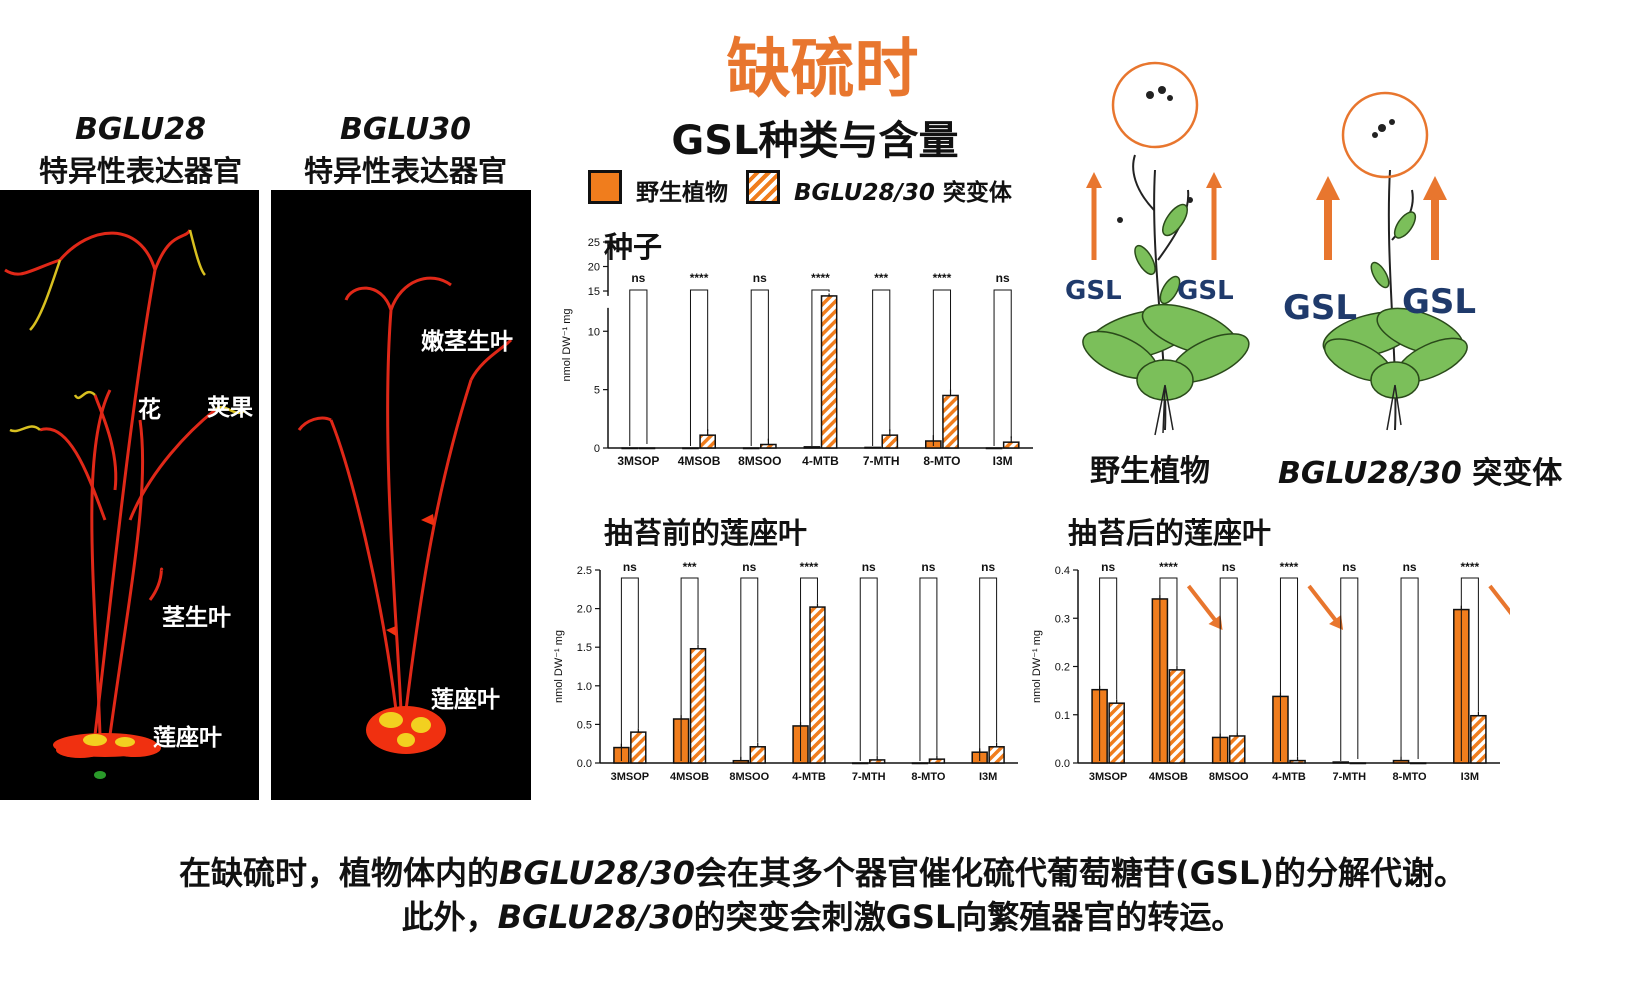 The height and width of the screenshot is (995, 1645). I want to click on bglu30-expression-photo: 嫩茎生叶 莲座叶, so click(401, 495).